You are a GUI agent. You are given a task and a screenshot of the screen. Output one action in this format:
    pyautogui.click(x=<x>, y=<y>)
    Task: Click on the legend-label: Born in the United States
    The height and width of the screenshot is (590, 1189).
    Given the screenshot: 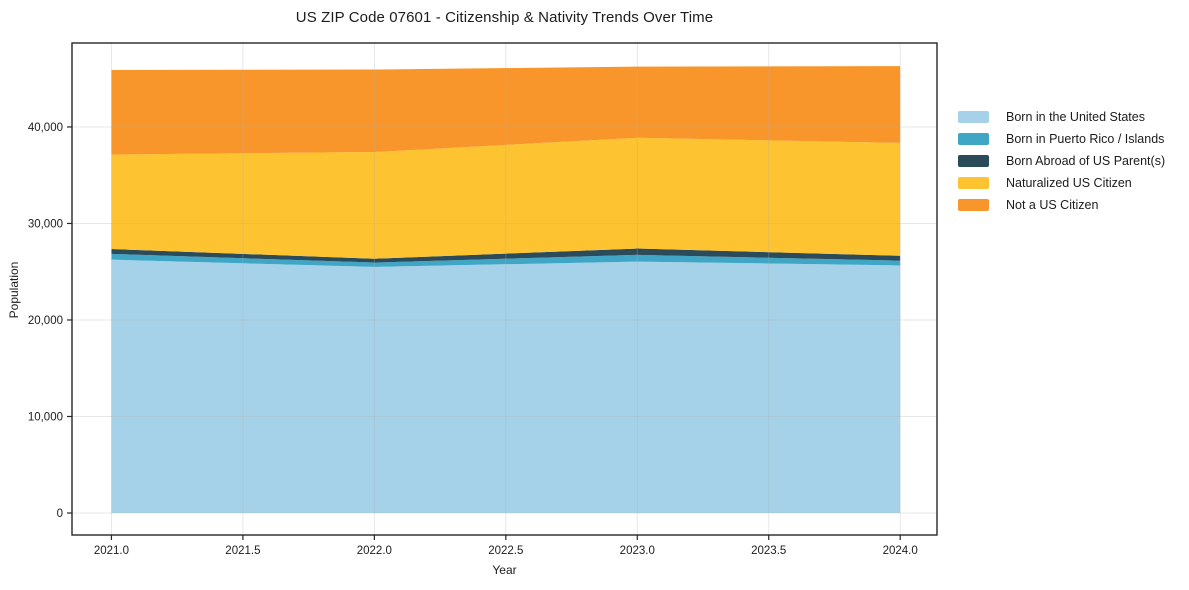 What is the action you would take?
    pyautogui.click(x=1075, y=117)
    